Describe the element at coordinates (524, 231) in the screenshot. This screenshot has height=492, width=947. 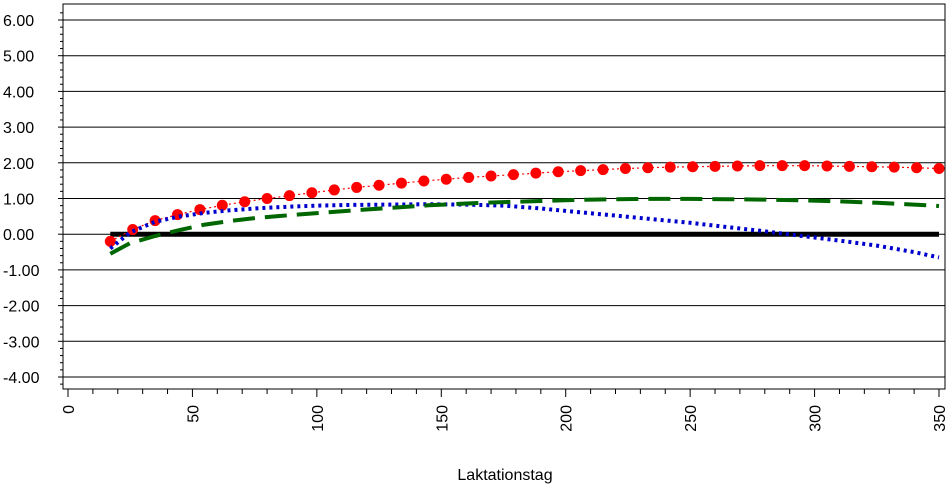
I see `series-line-dotted` at that location.